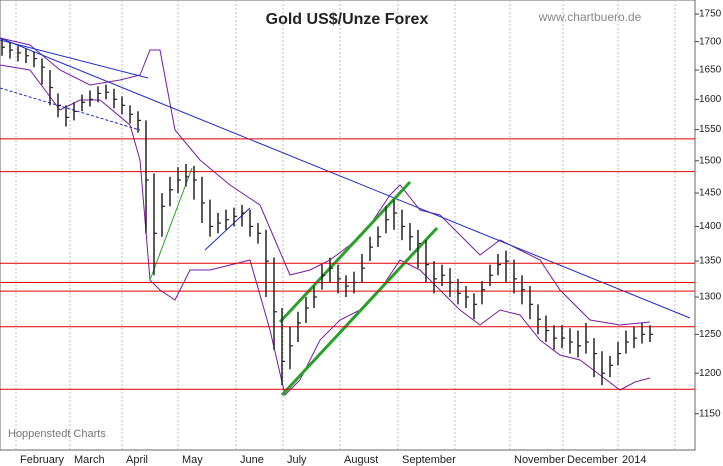  What do you see at coordinates (89, 460) in the screenshot?
I see `x-tick-label: March` at bounding box center [89, 460].